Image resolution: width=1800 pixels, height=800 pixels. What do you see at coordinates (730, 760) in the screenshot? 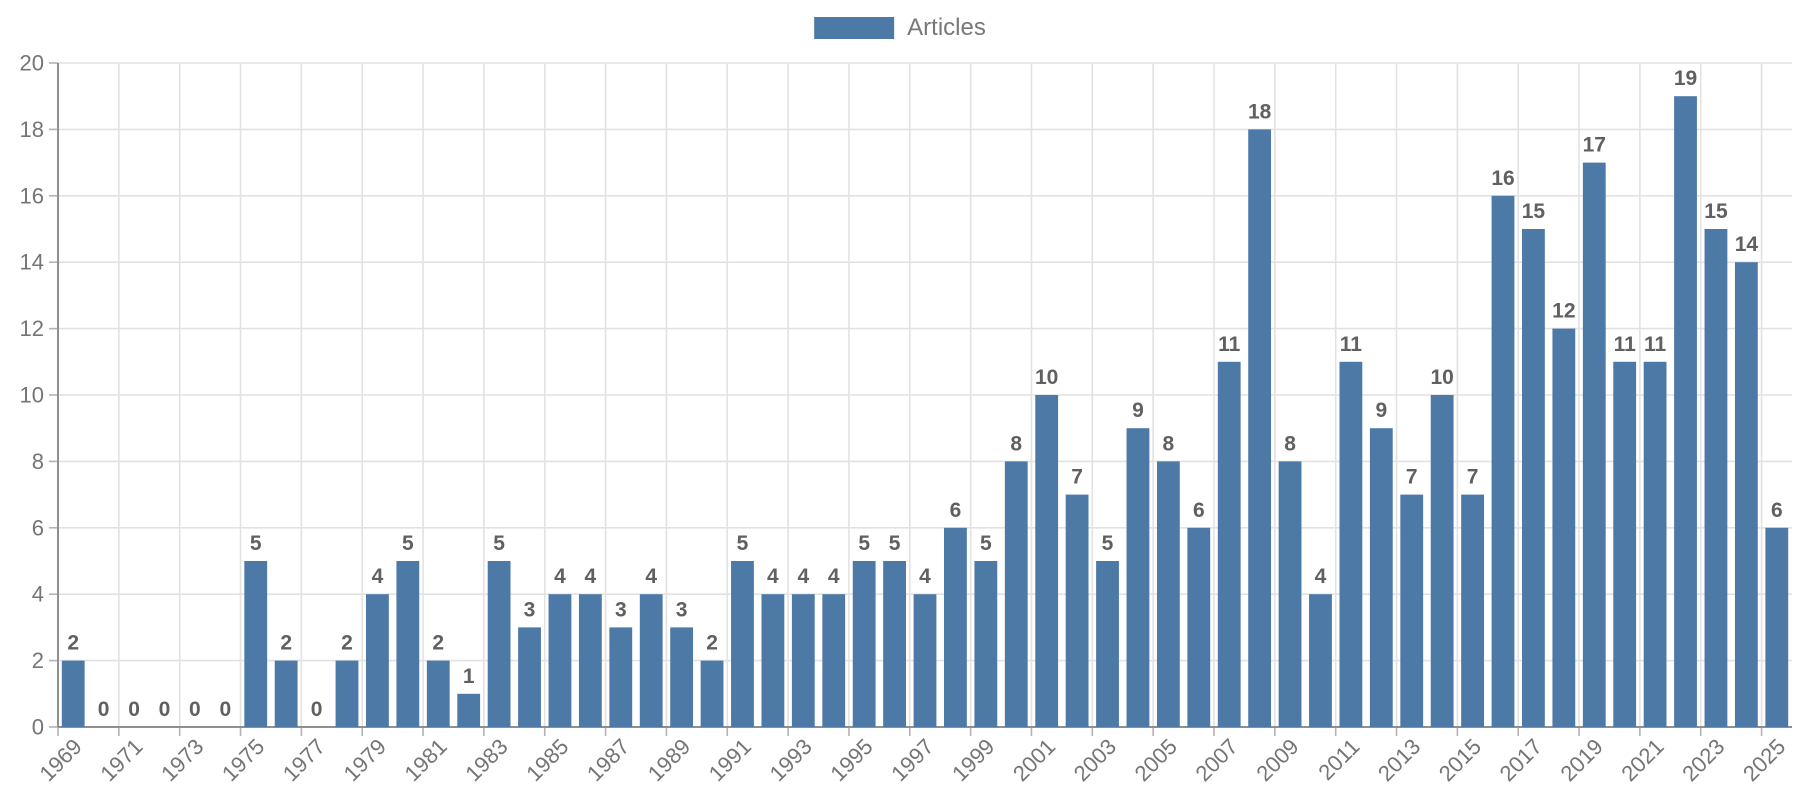
I see `x-tick-label: 1991` at bounding box center [730, 760].